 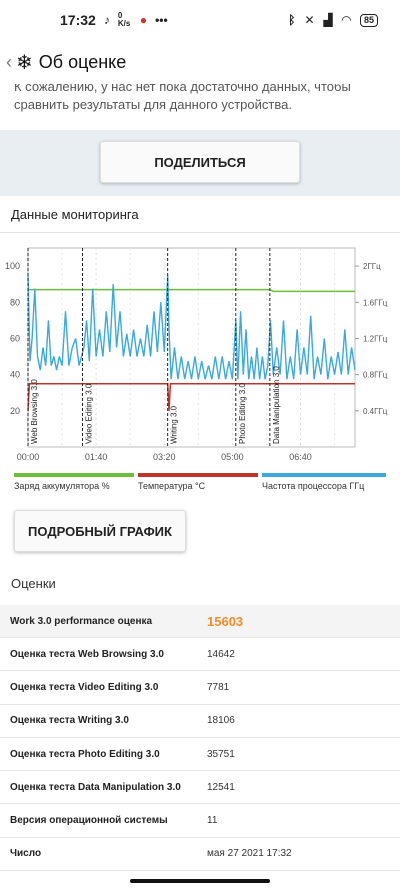 I want to click on net-speed: 0 K/s, so click(x=124, y=19).